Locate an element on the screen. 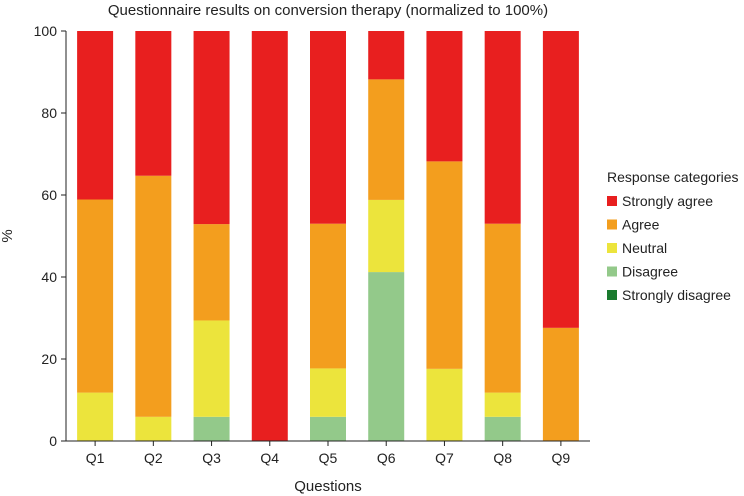 This screenshot has height=496, width=744. x-axis-title: Questions is located at coordinates (328, 486).